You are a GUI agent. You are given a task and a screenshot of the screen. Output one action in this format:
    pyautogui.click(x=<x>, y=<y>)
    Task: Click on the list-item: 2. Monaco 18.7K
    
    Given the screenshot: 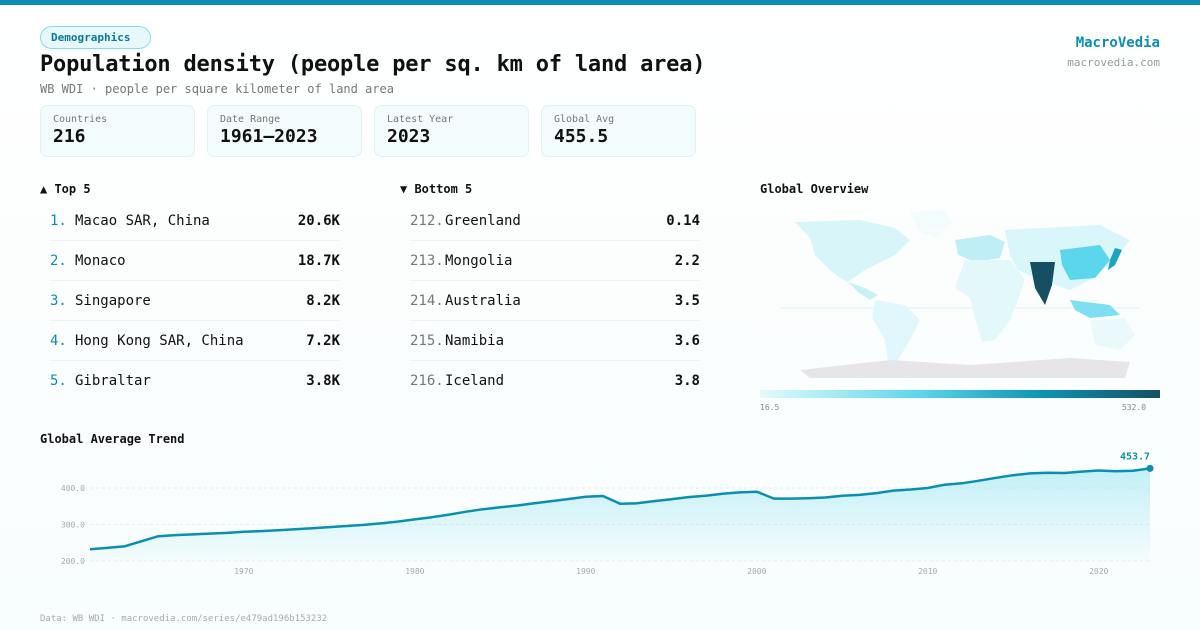 What is the action you would take?
    pyautogui.click(x=195, y=261)
    